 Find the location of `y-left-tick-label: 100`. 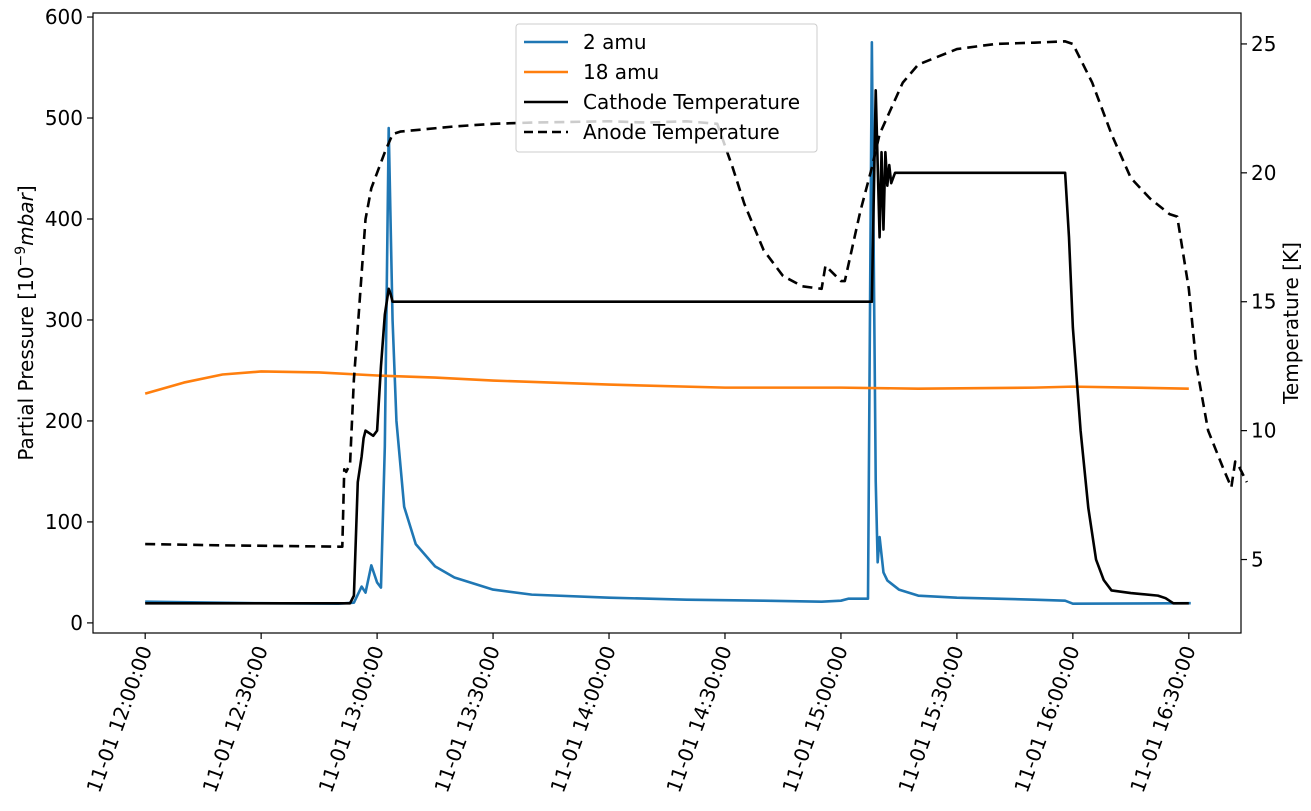

y-left-tick-label: 100 is located at coordinates (64, 522).